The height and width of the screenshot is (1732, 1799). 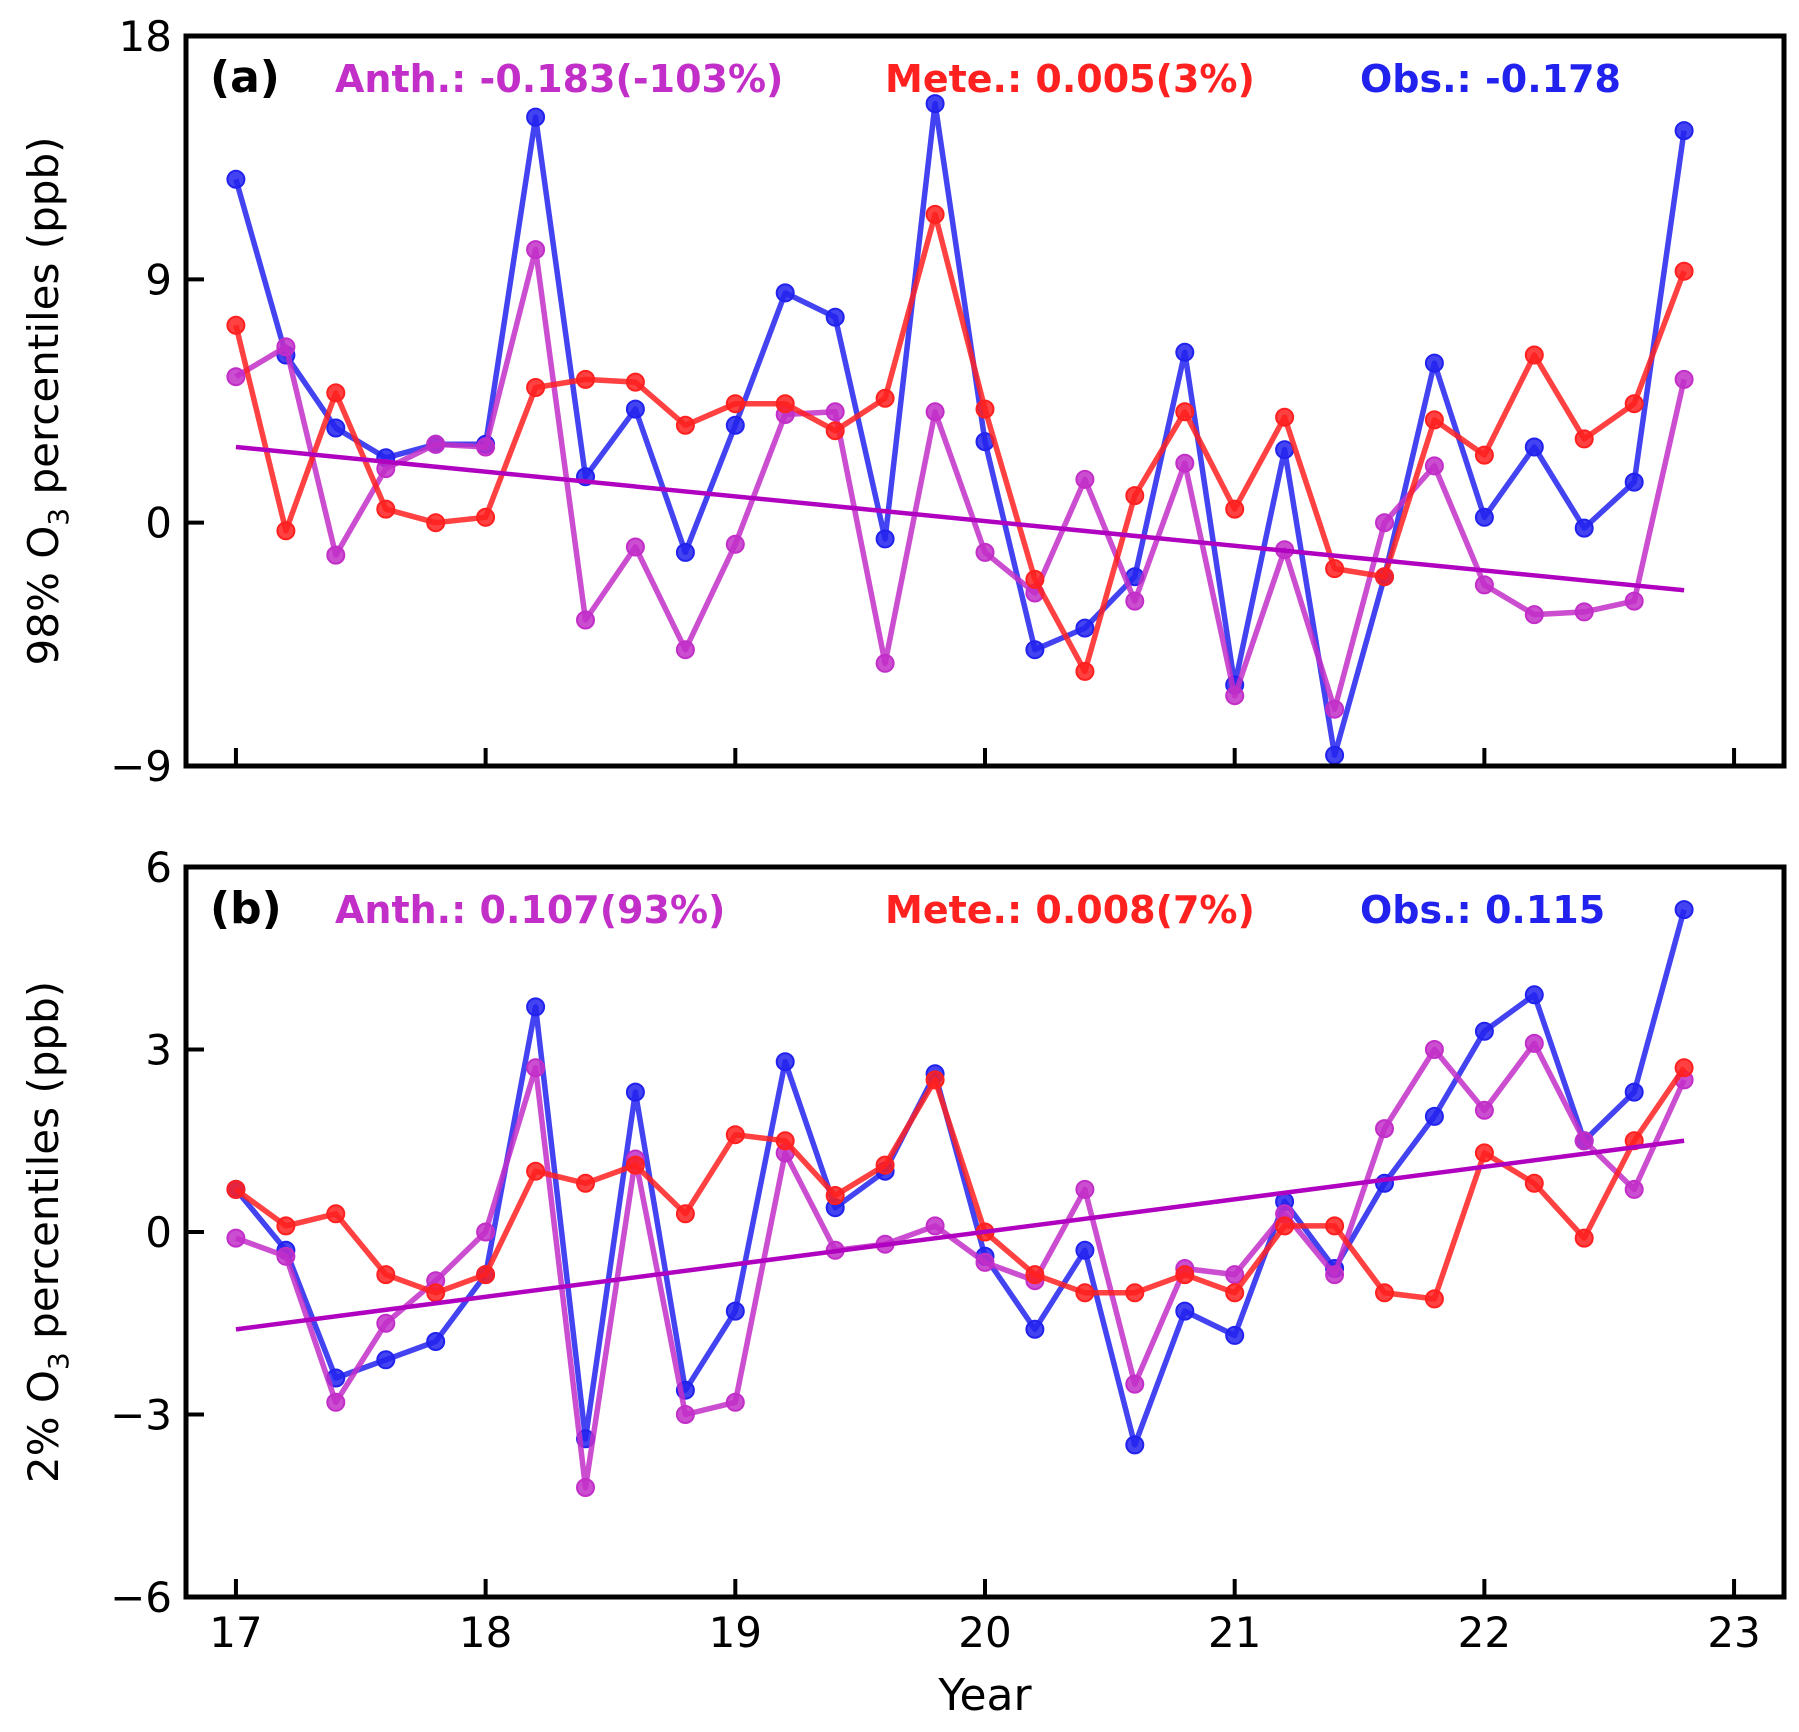 What do you see at coordinates (235, 1632) in the screenshot?
I see `panel-b-xtick-label: 17` at bounding box center [235, 1632].